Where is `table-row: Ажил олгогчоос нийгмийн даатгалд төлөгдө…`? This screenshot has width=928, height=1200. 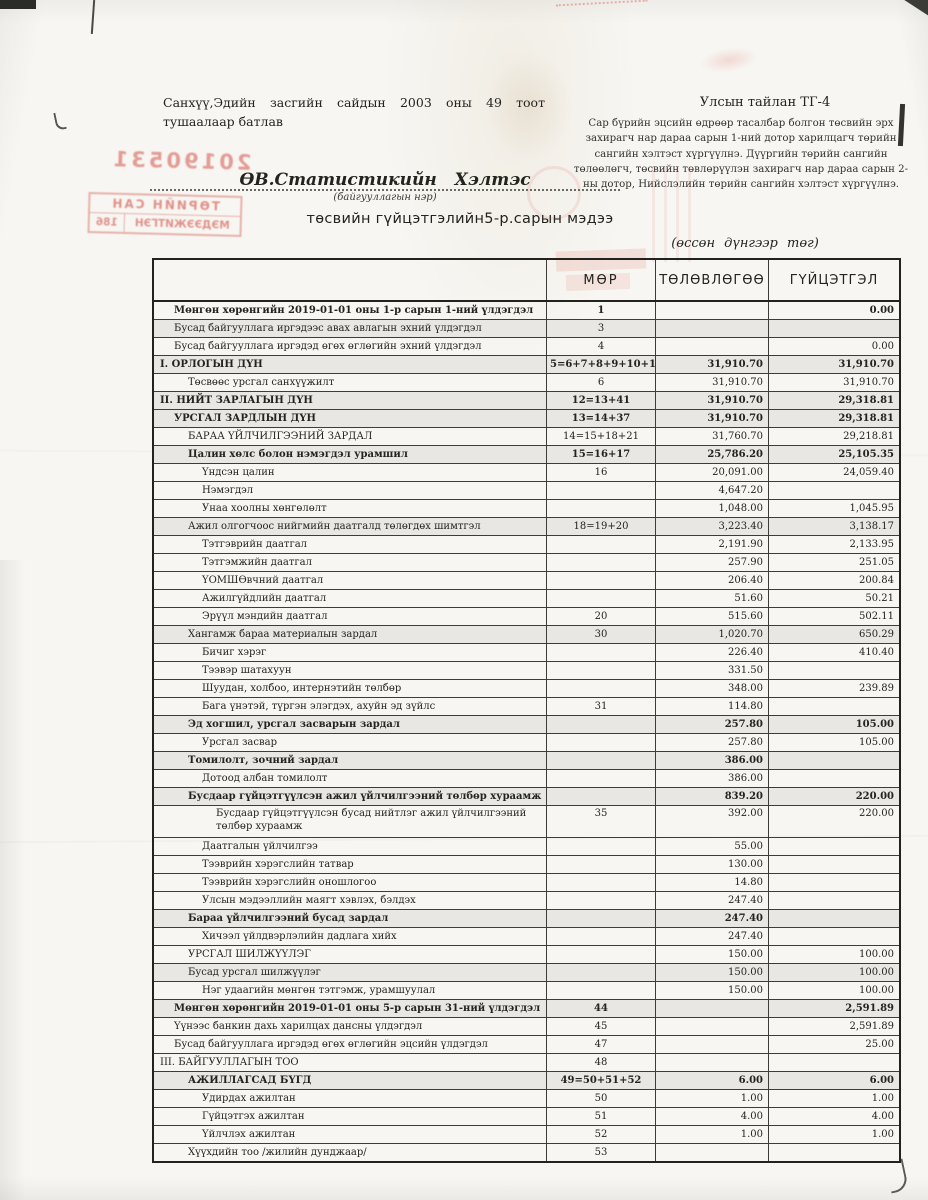 table-row: Ажил олгогчоос нийгмийн даатгалд төлөгдө… is located at coordinates (526, 526).